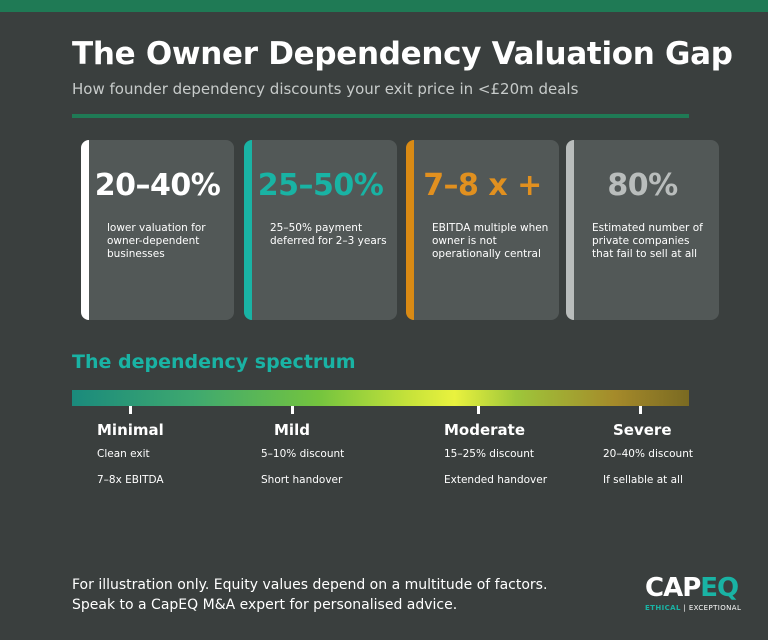  Describe the element at coordinates (642, 185) in the screenshot. I see `stat-value: 80%` at that location.